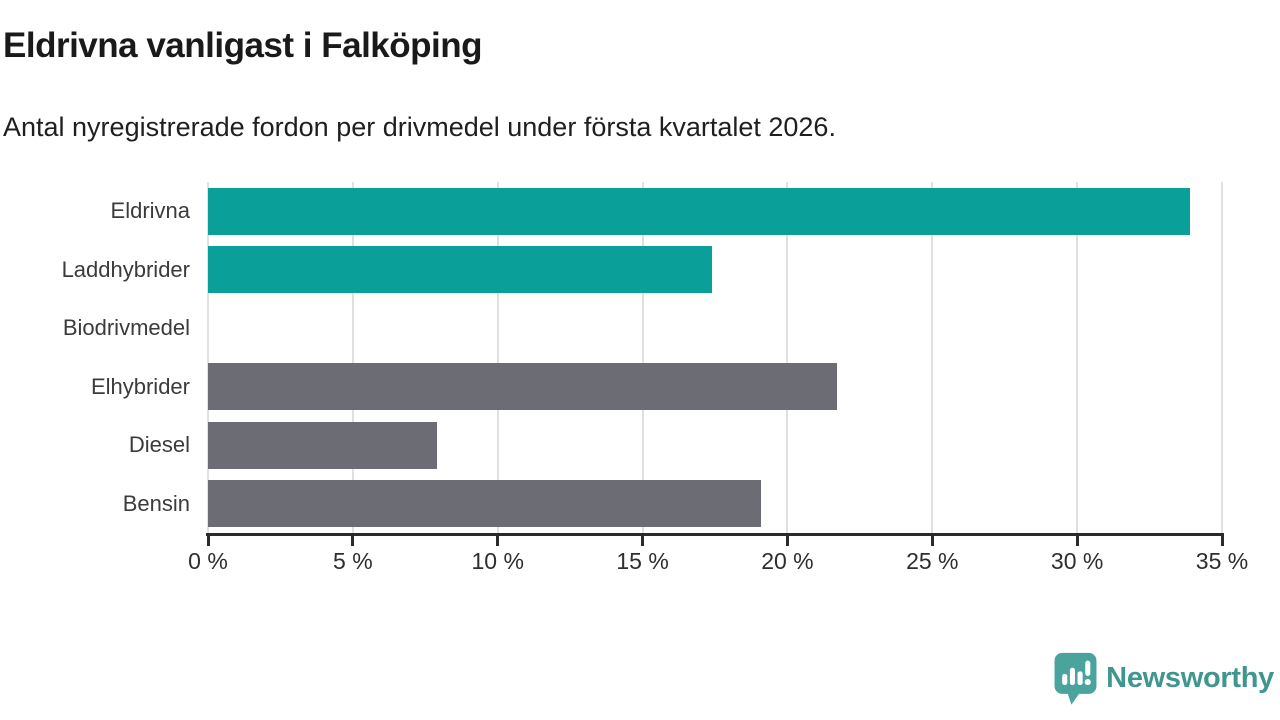 Image resolution: width=1280 pixels, height=720 pixels. Describe the element at coordinates (208, 561) in the screenshot. I see `x-tick-label-0: 0 %` at that location.